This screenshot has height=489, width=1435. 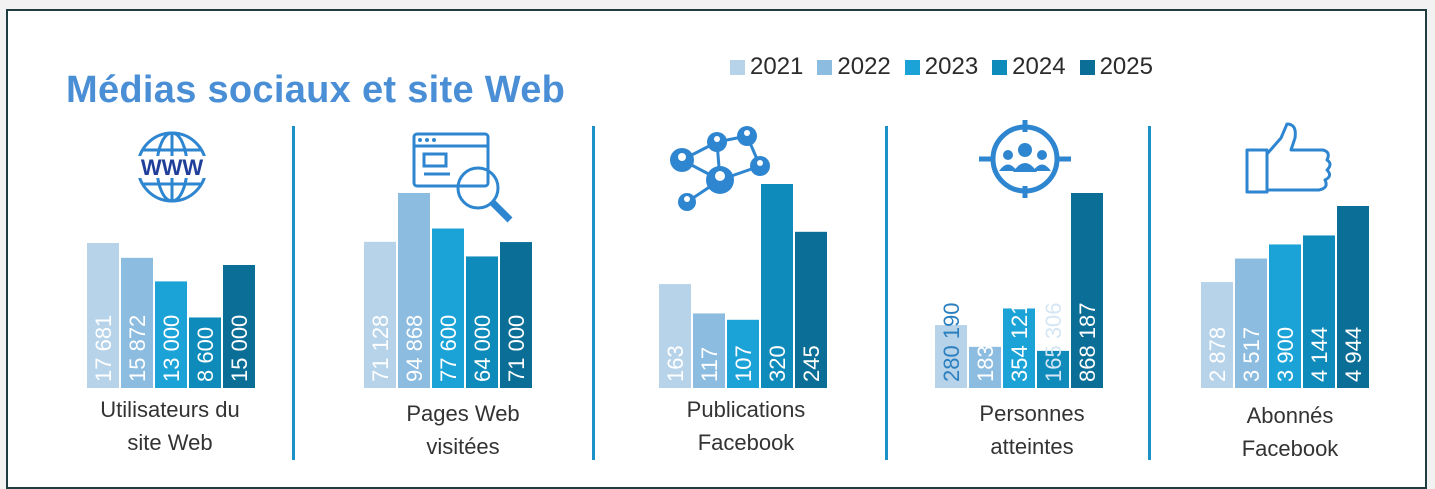 What do you see at coordinates (1025, 159) in the screenshot?
I see `target-audience-icon` at bounding box center [1025, 159].